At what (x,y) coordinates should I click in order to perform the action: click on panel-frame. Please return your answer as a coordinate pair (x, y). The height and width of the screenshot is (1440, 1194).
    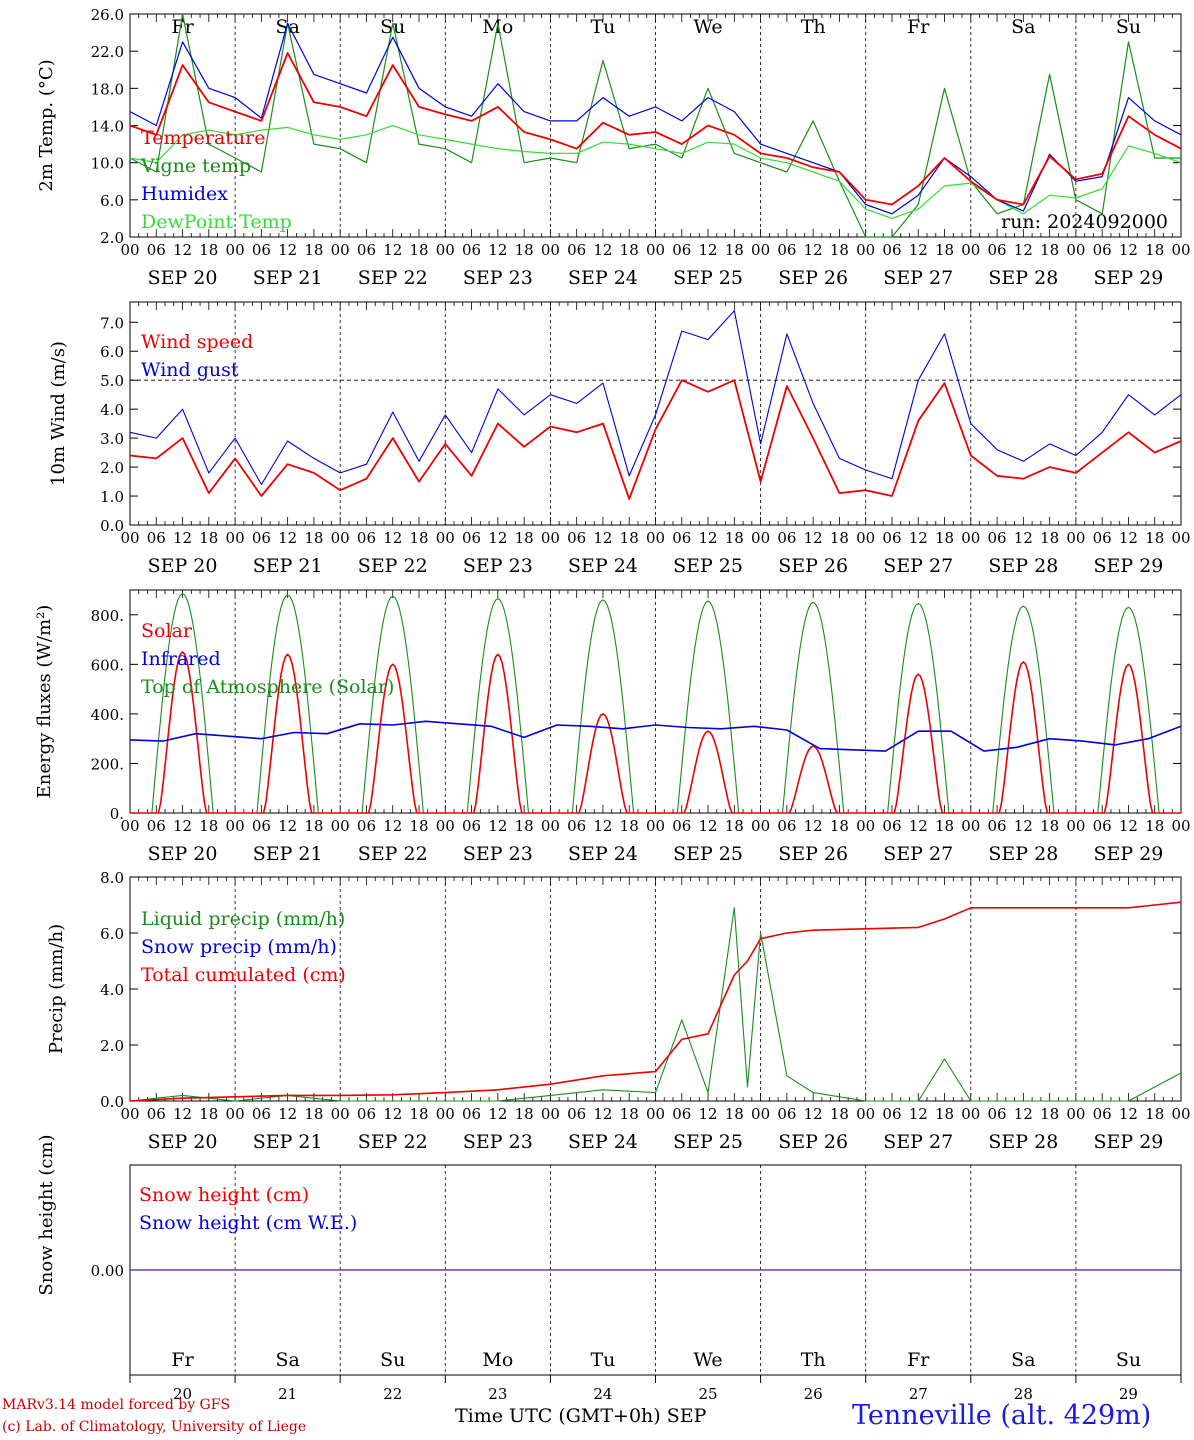
    Looking at the image, I should click on (655, 701).